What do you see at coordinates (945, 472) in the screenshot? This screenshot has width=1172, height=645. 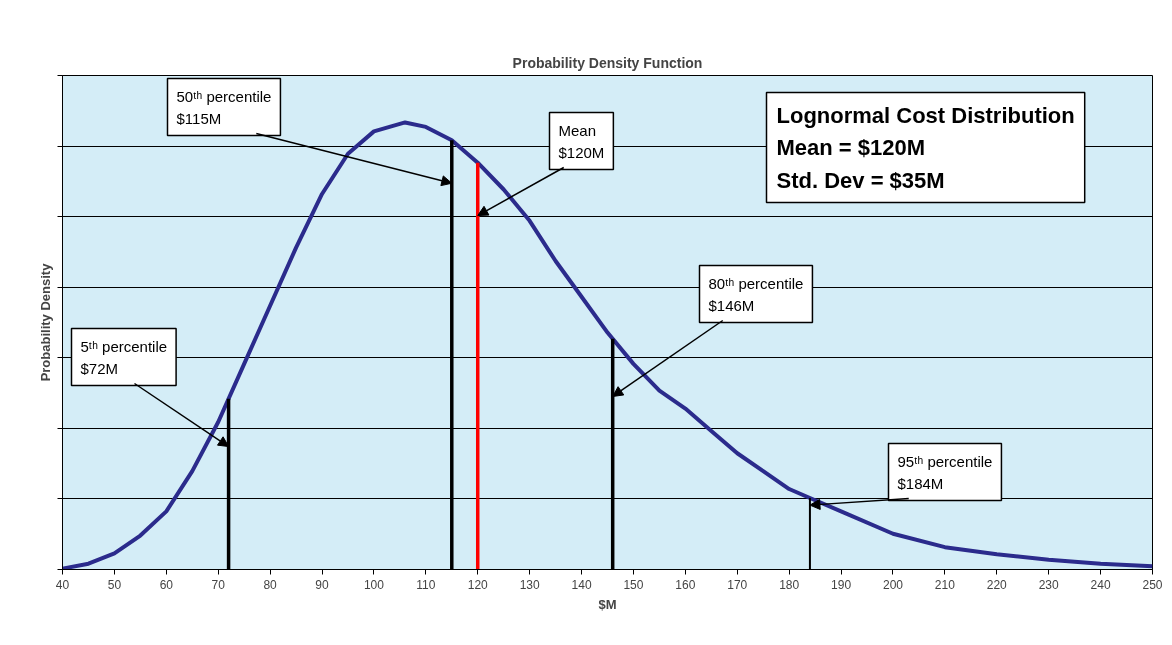 I see `ref-line-label: 95ᵗʰ percentile $184M` at bounding box center [945, 472].